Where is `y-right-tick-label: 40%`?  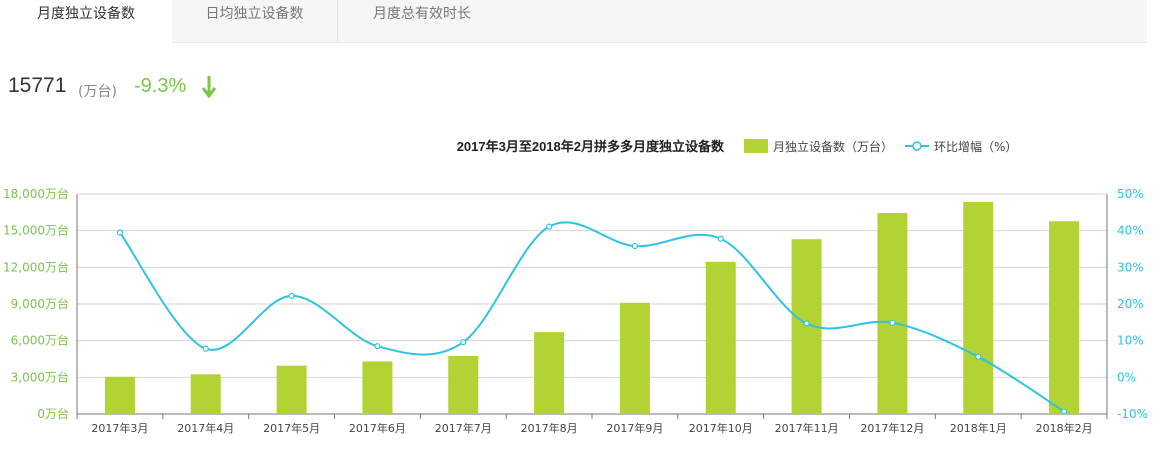 y-right-tick-label: 40% is located at coordinates (1130, 231).